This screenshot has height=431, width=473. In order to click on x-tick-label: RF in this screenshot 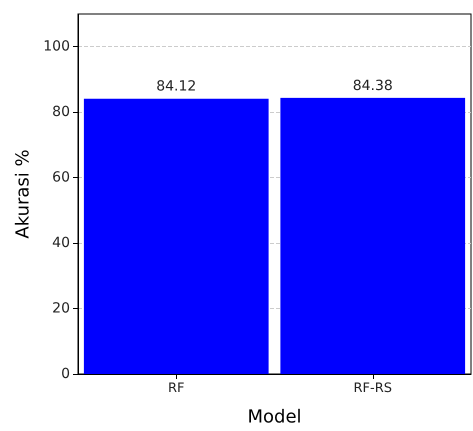, I will do `click(176, 388)`.